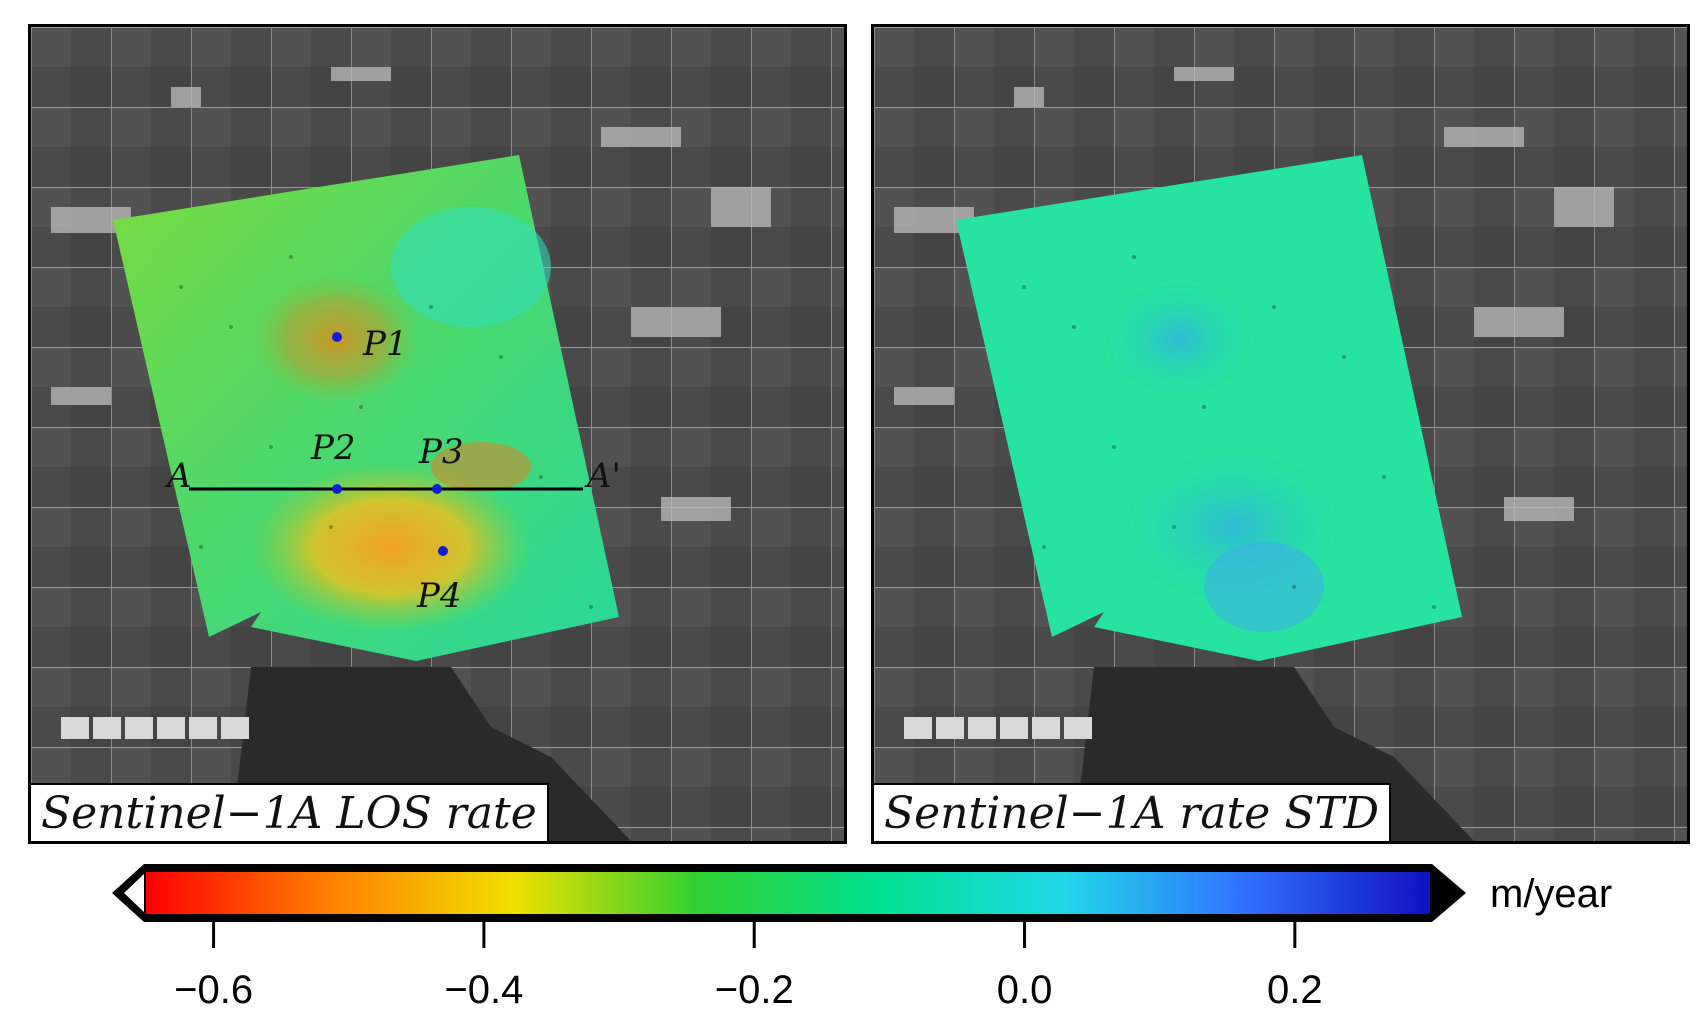 This screenshot has height=1022, width=1702. Describe the element at coordinates (1295, 990) in the screenshot. I see `colorbar-tick-label: 0.2` at that location.